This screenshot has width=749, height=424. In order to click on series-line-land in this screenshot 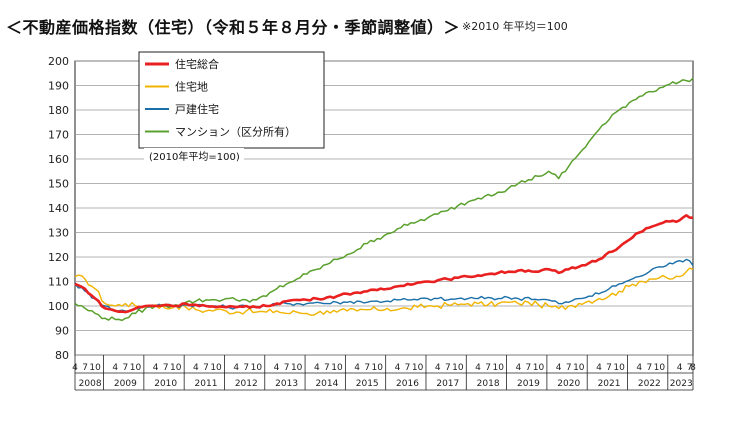, I will do `click(384, 291)`.